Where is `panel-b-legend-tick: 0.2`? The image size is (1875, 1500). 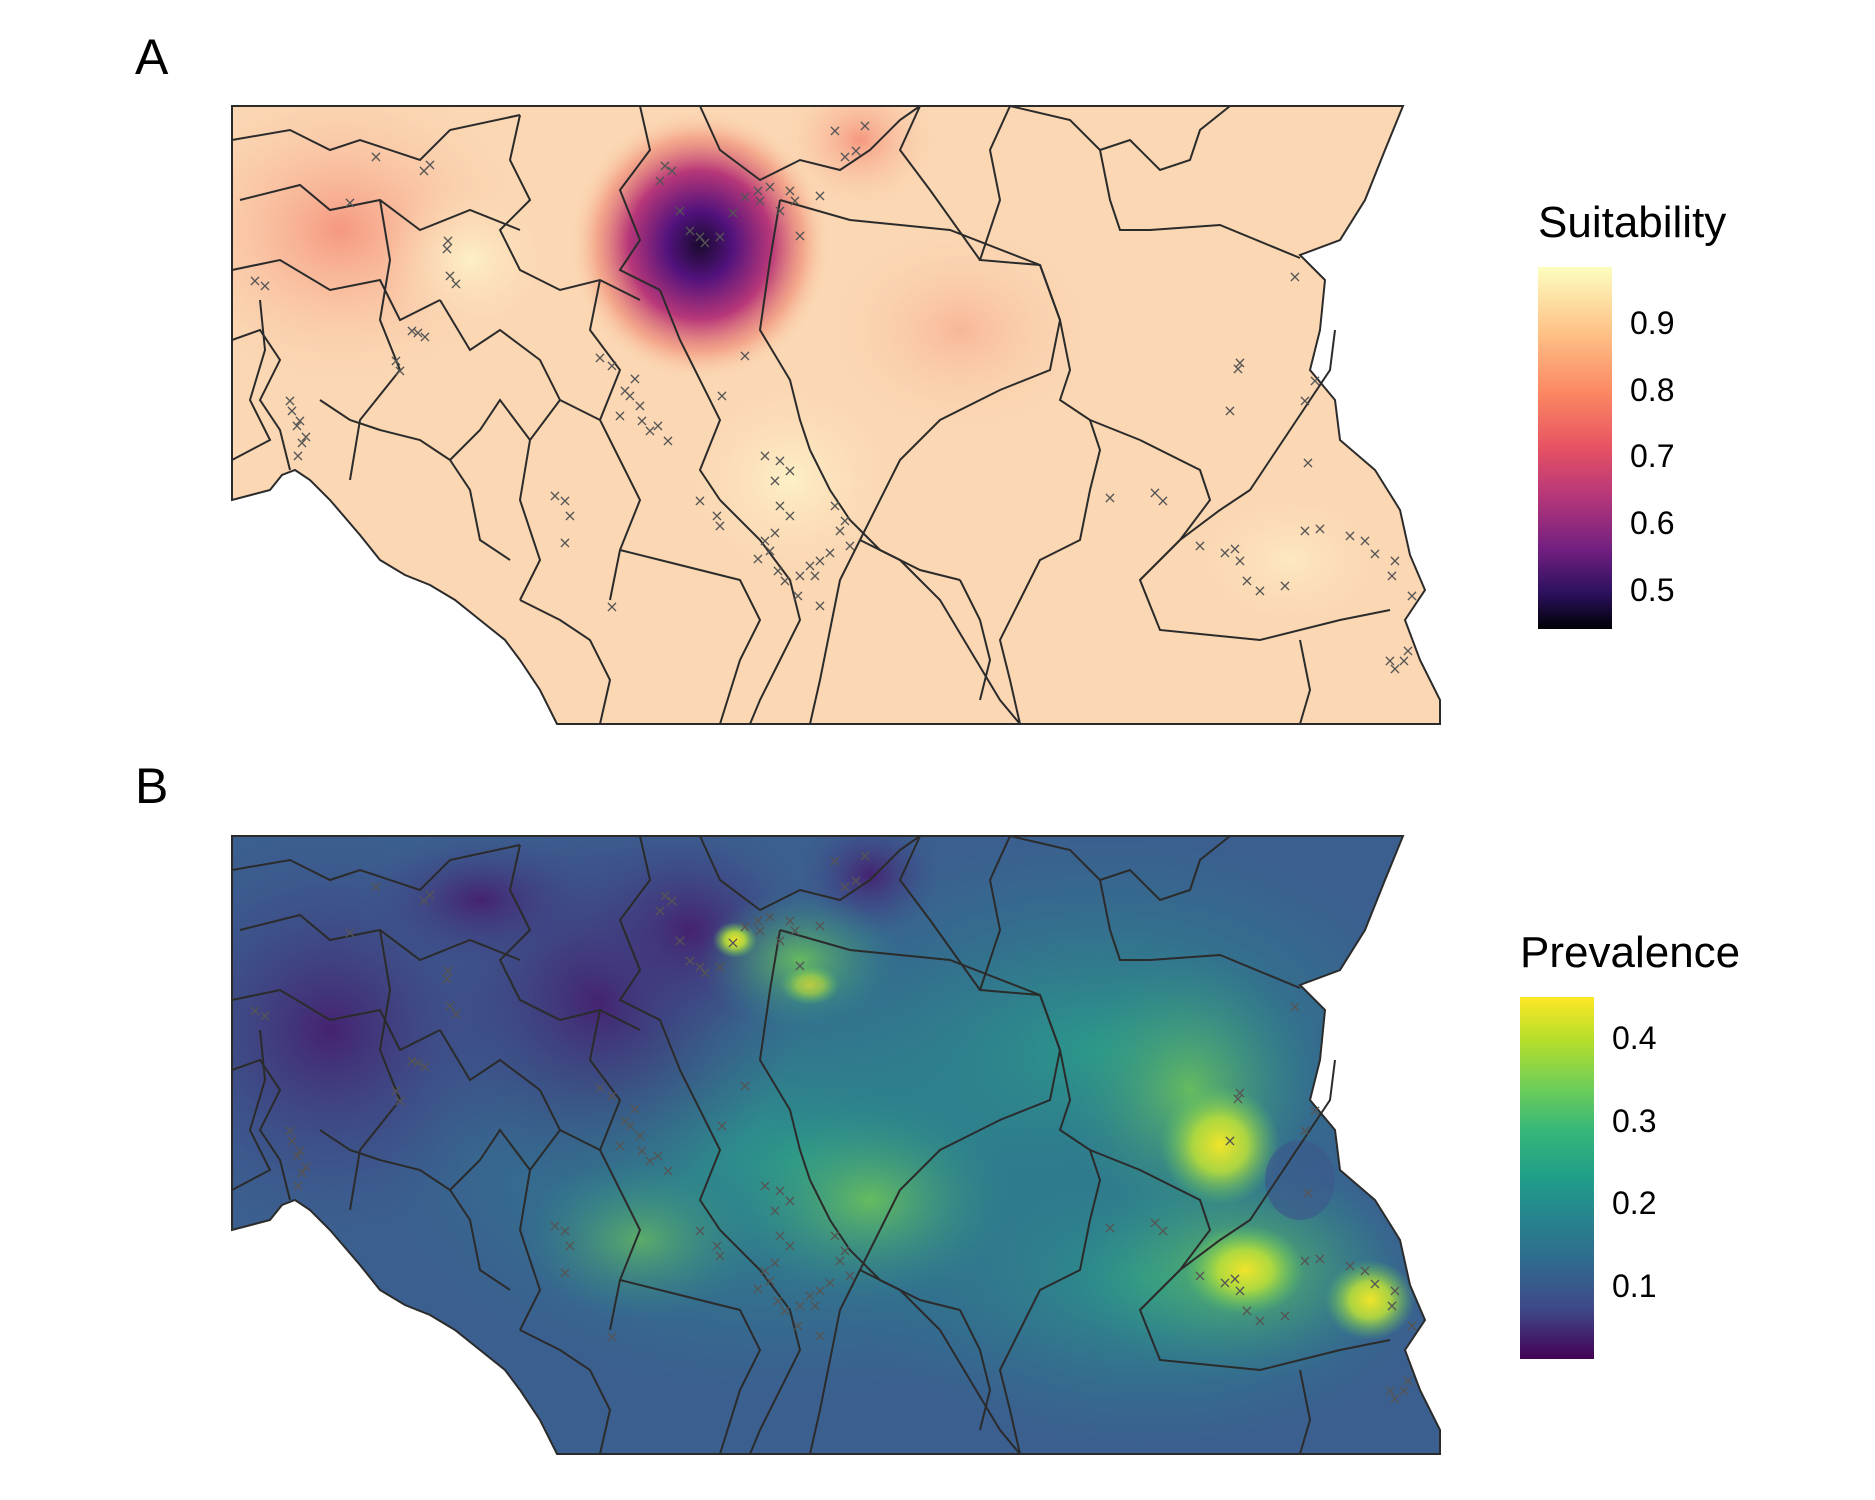
panel-b-legend-tick: 0.2 is located at coordinates (1634, 1203).